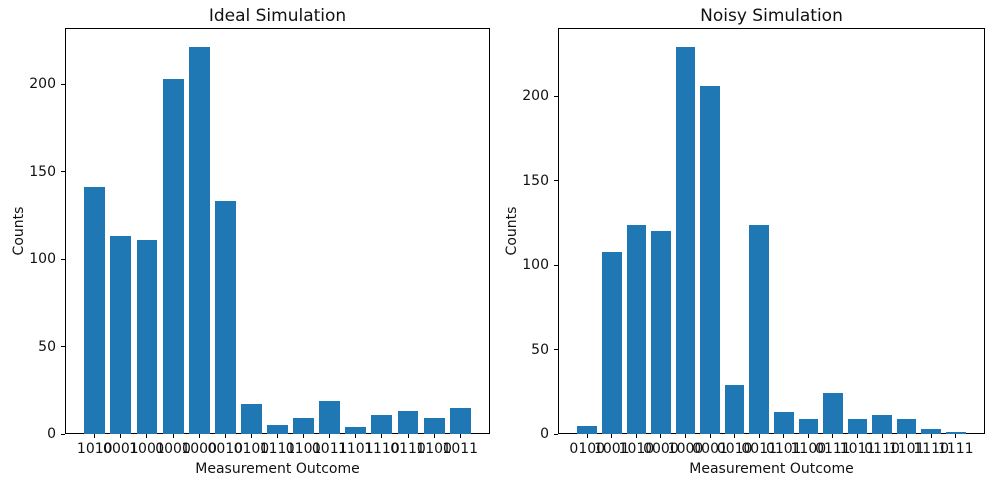 The width and height of the screenshot is (990, 490). I want to click on x-tick-label: 0110, so click(882, 449).